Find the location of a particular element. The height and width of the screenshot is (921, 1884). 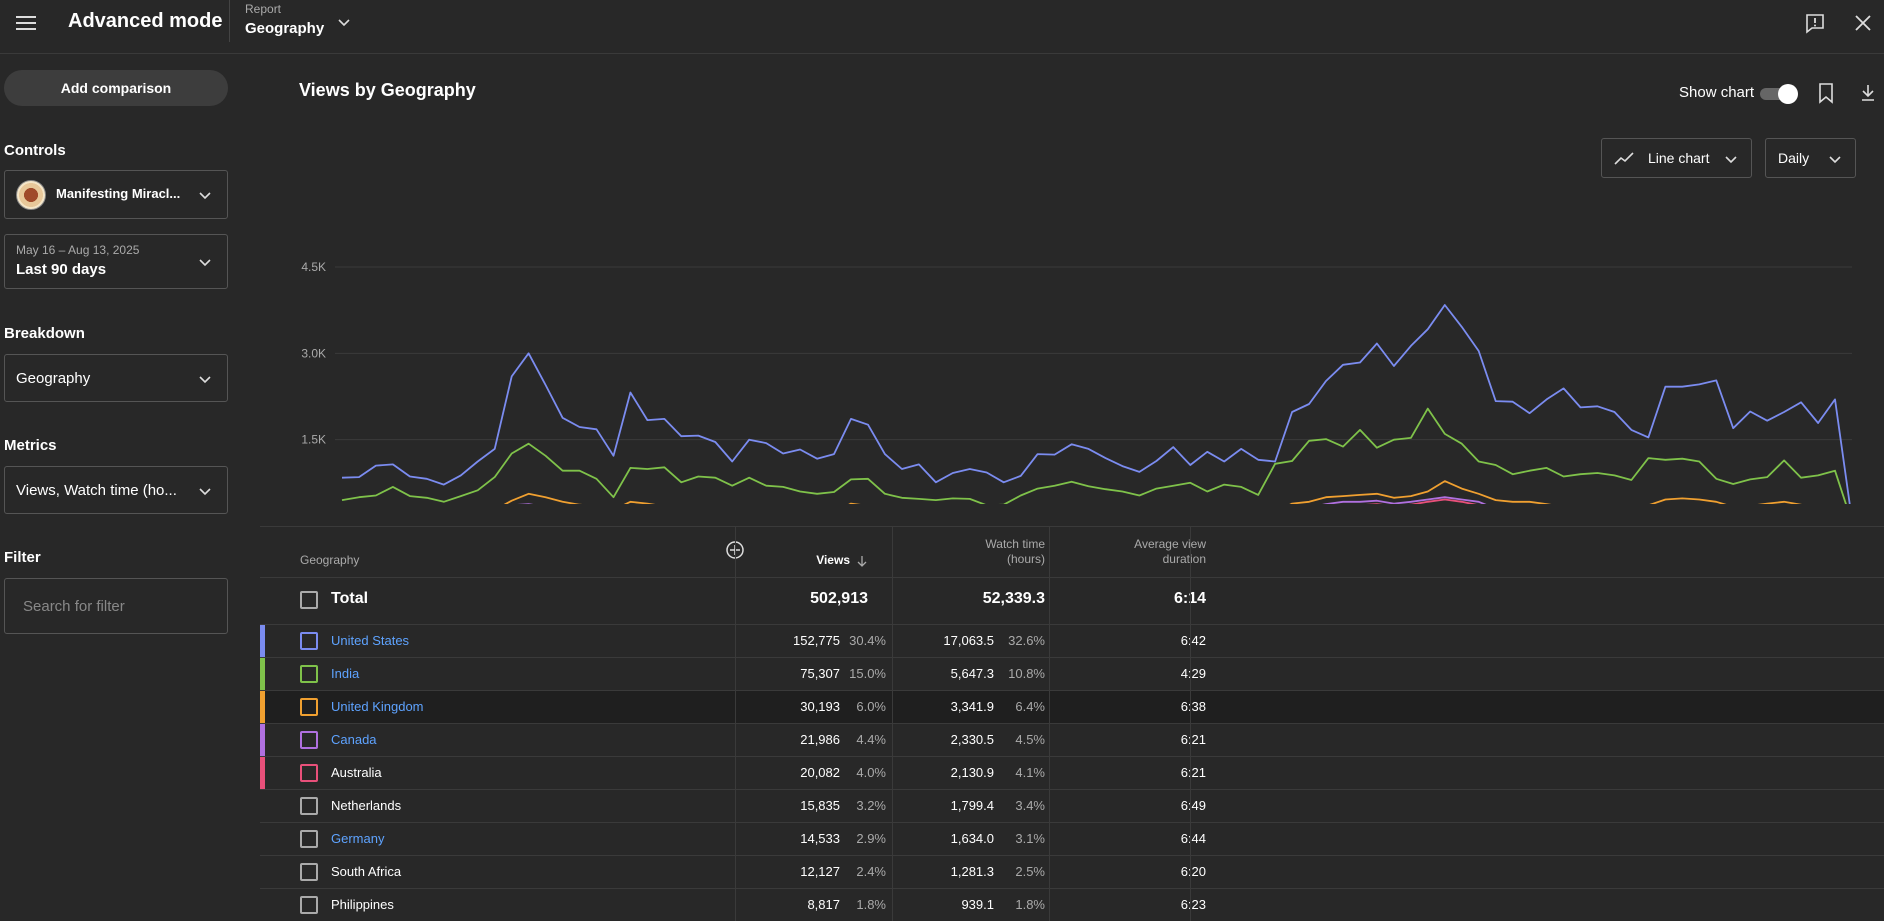

show-chart-label: Show chart is located at coordinates (1717, 92).